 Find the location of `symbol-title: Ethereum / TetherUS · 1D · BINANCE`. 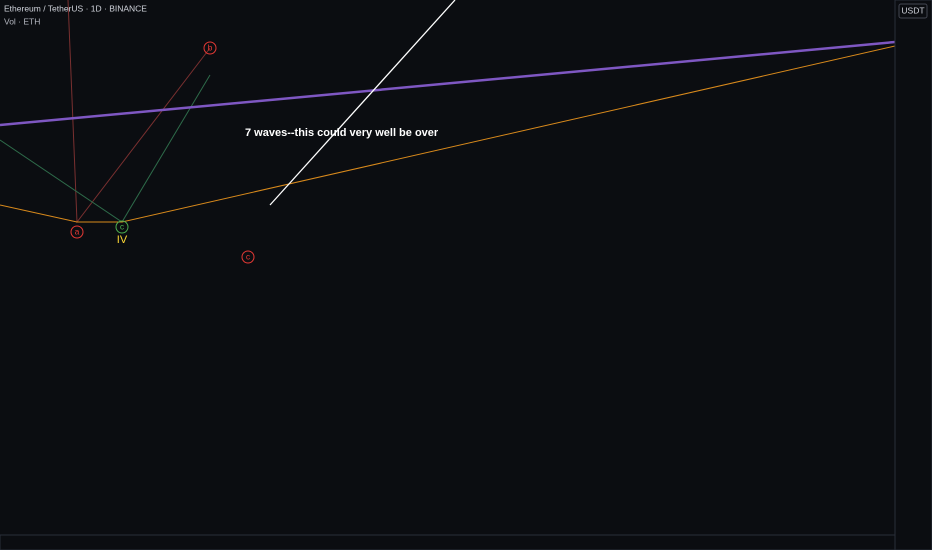

symbol-title: Ethereum / TetherUS · 1D · BINANCE is located at coordinates (75, 8).